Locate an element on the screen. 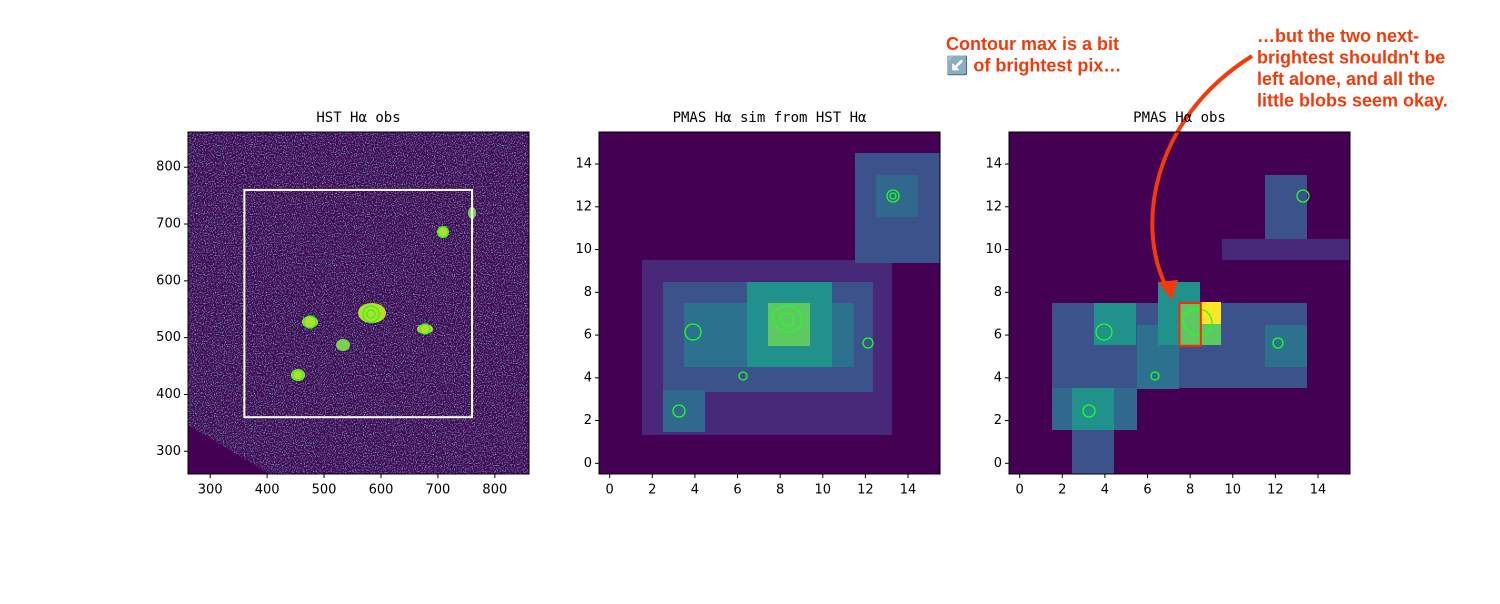 Image resolution: width=1500 pixels, height=604 pixels. annotation: Contour max is a bit is located at coordinates (1032, 44).